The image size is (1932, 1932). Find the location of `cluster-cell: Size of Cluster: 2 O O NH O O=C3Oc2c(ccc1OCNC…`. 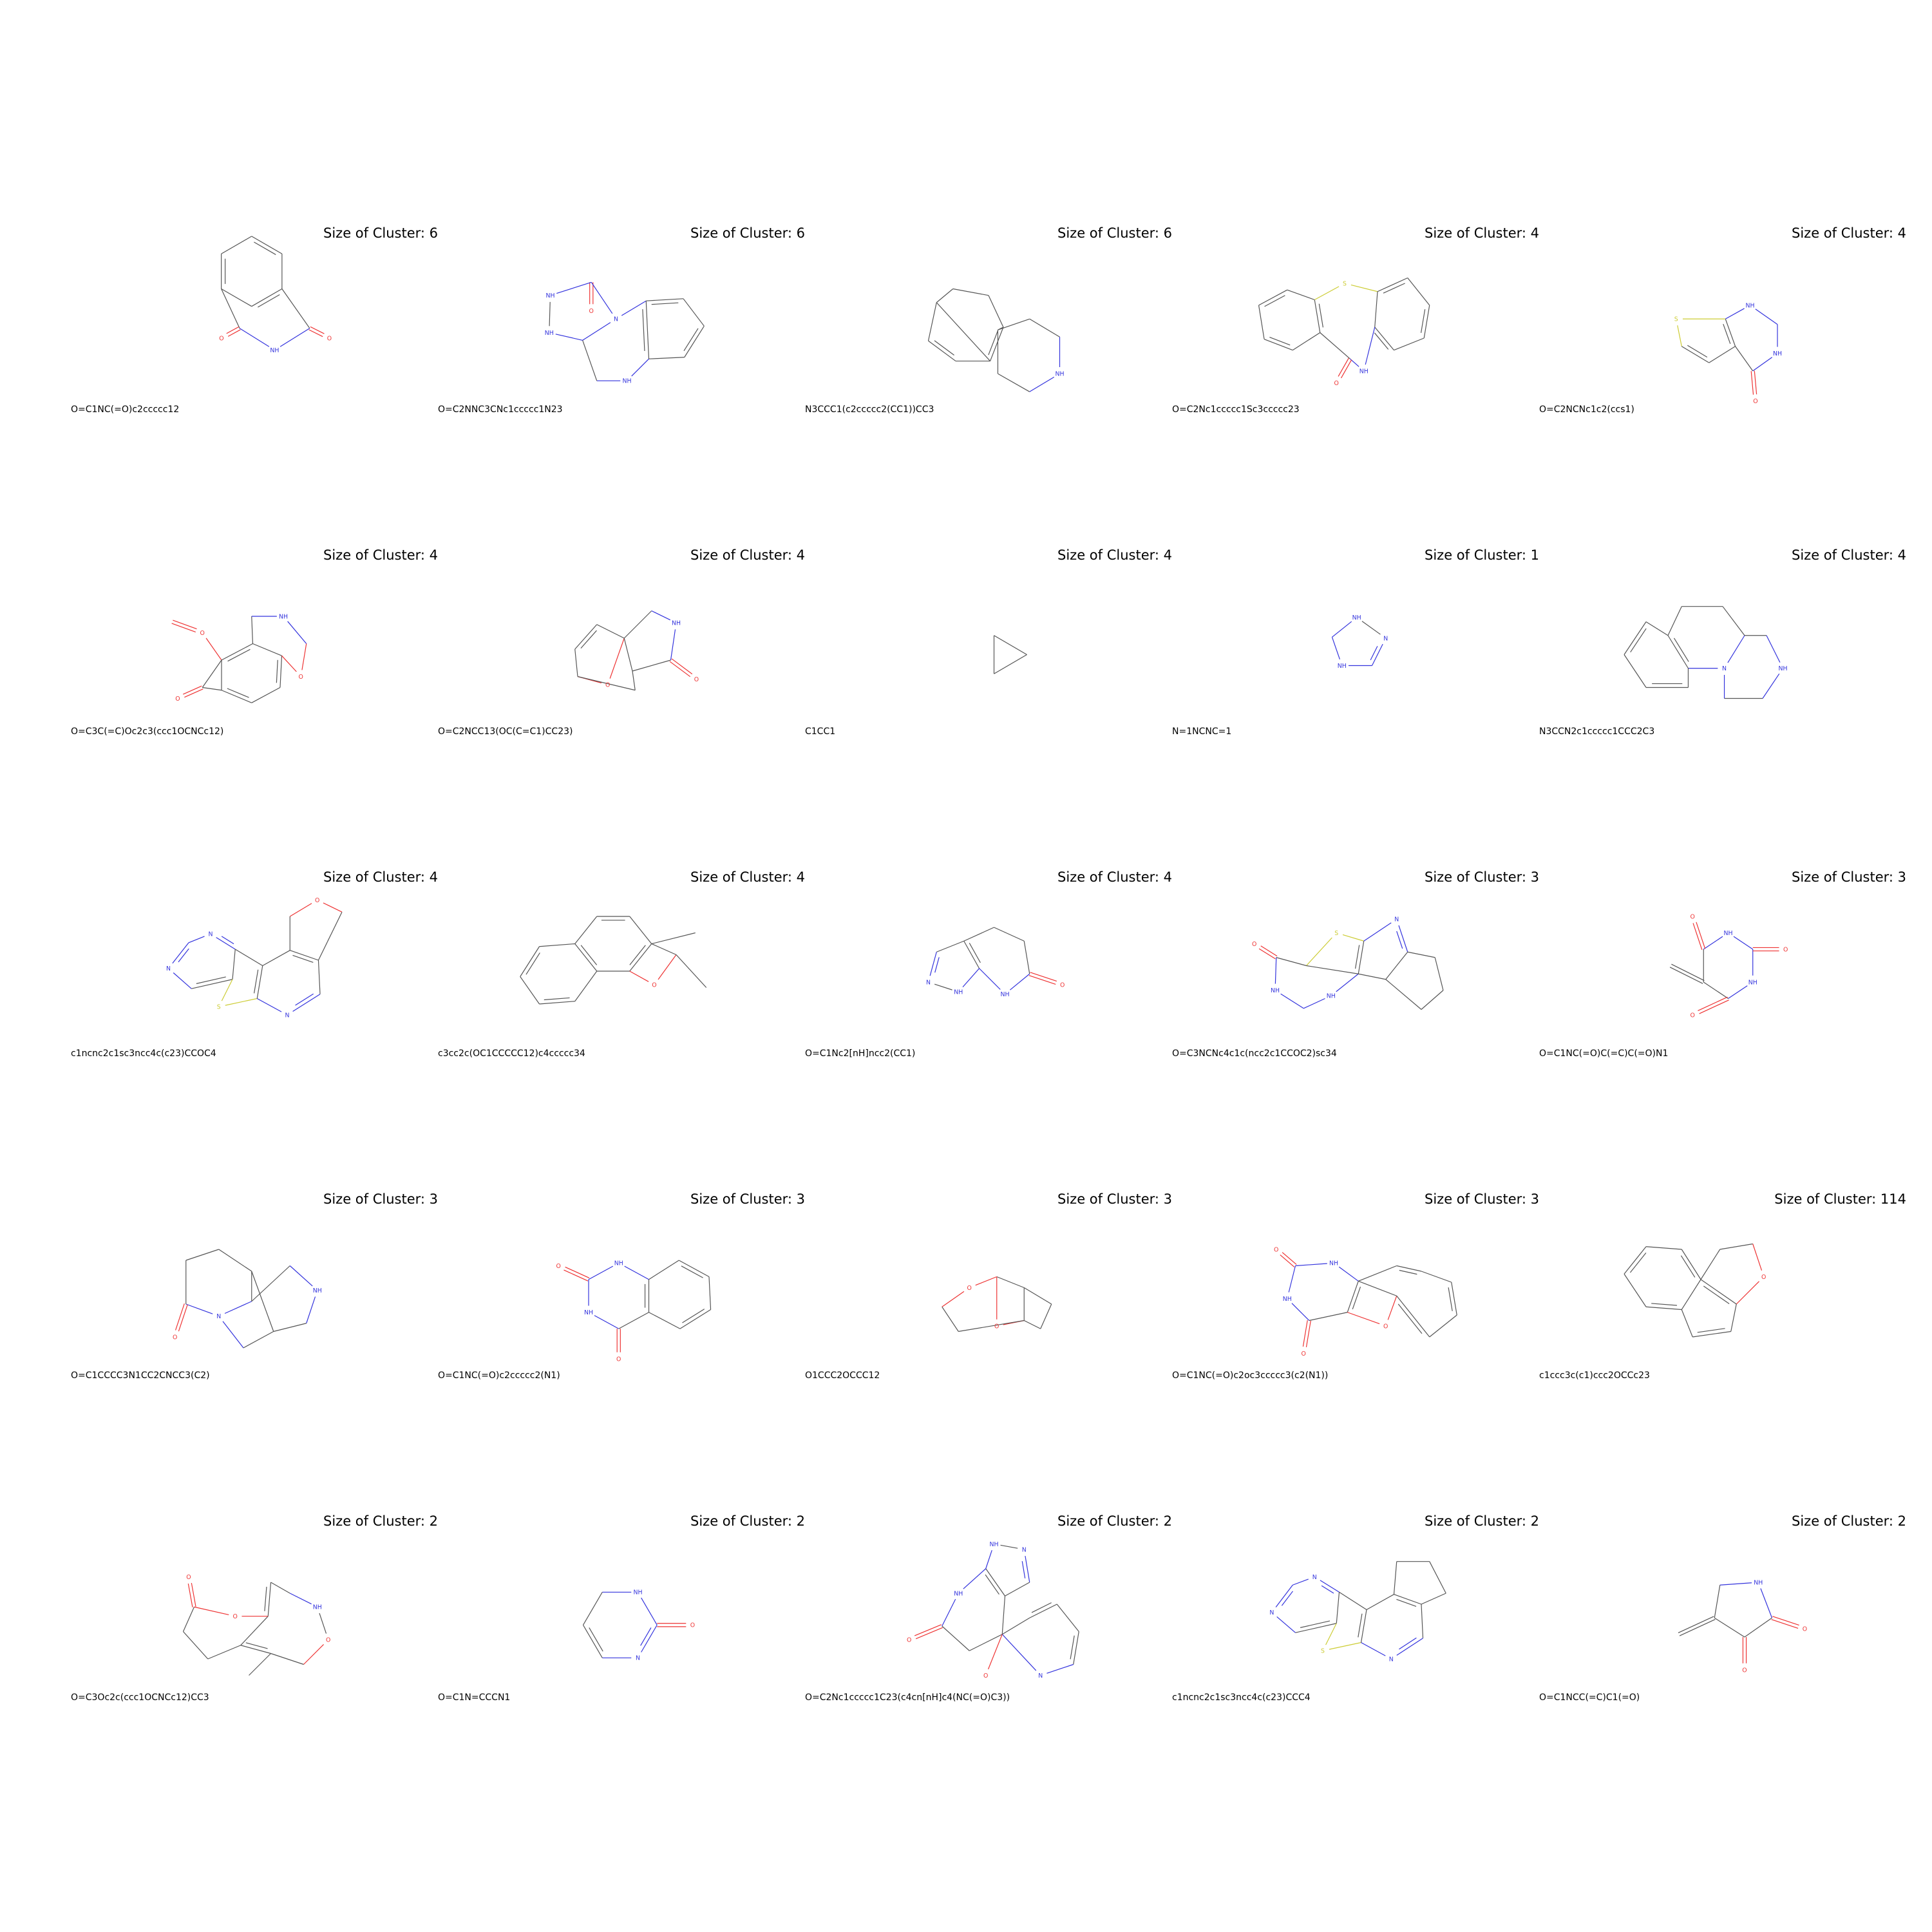

cluster-cell: Size of Cluster: 2 O O NH O O=C3Oc2c(ccc1OCNC… is located at coordinates (255, 1642).